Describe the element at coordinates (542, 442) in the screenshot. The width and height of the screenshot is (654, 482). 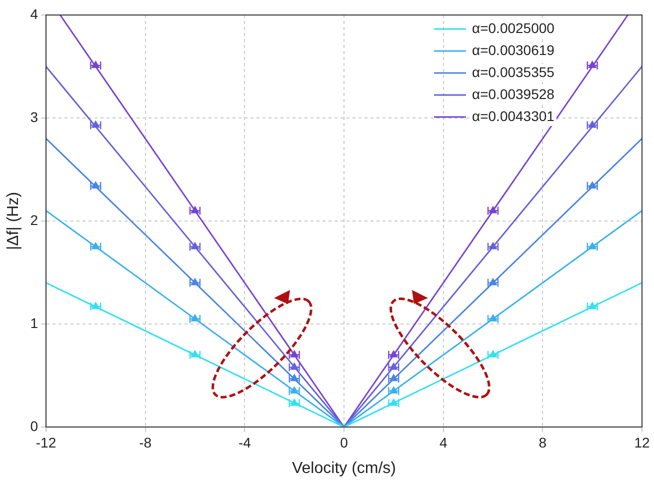
I see `x-tick-label: 8` at that location.